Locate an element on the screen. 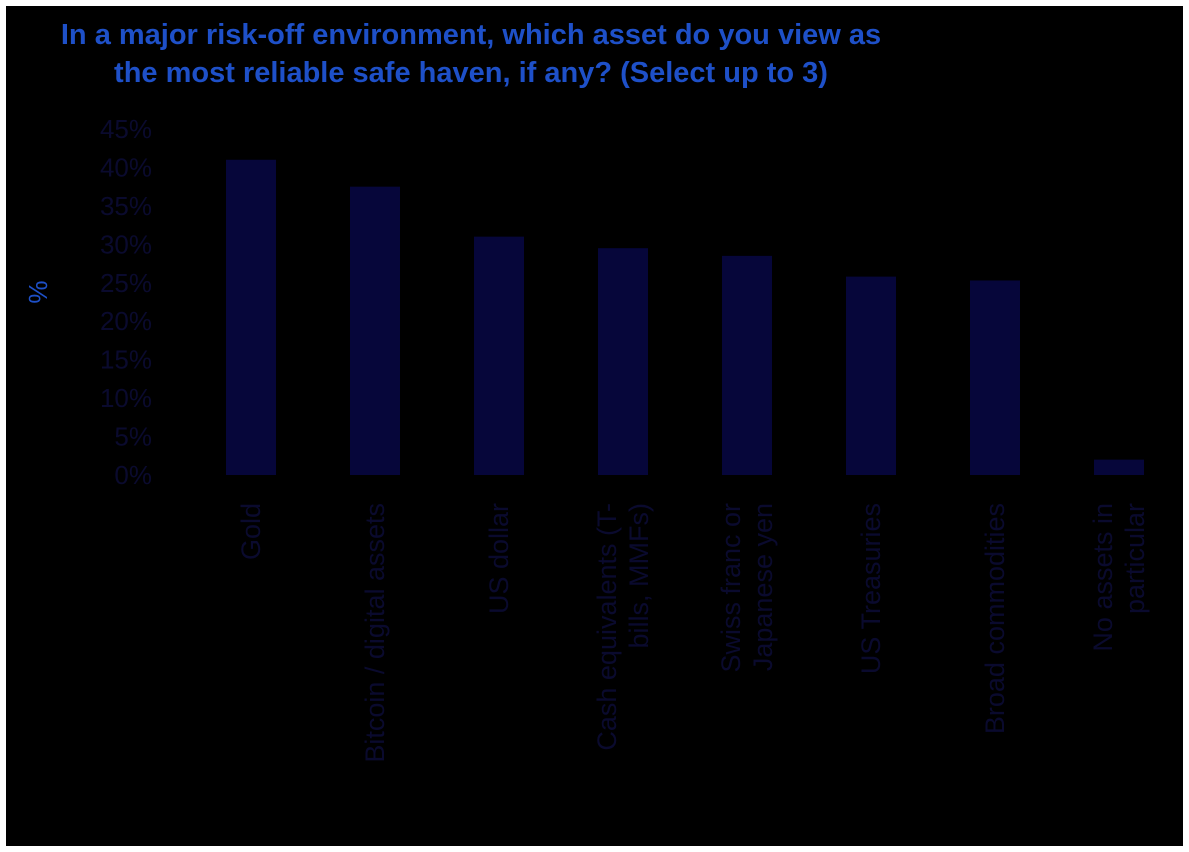 Image resolution: width=1189 pixels, height=852 pixels. x-tick-label: bills, MMFs) is located at coordinates (639, 575).